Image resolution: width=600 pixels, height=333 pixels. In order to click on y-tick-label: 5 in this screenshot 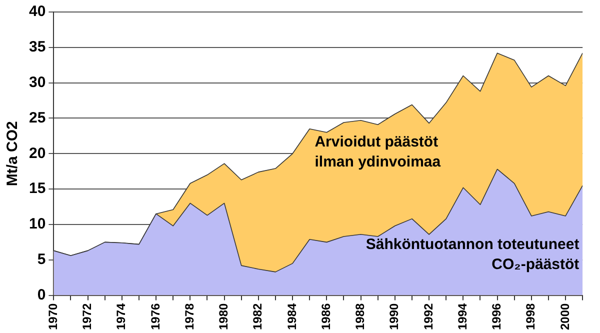, I will do `click(41, 259)`.